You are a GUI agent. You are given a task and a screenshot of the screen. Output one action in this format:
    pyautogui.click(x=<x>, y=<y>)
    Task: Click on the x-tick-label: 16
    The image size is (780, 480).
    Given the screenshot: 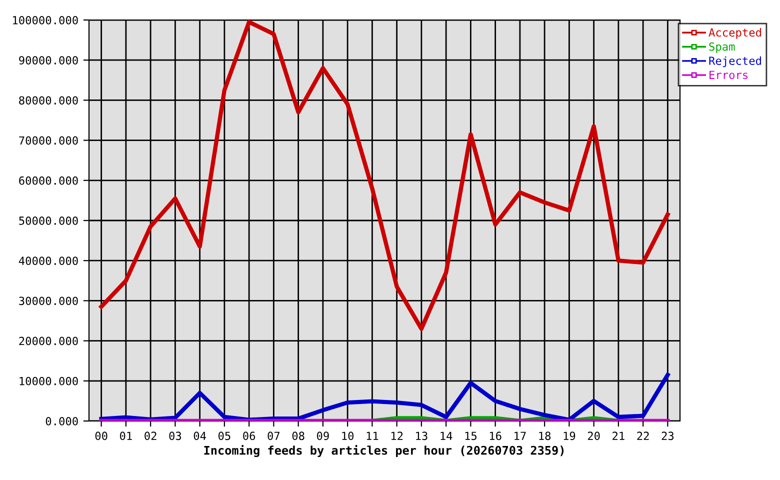 What is the action you would take?
    pyautogui.click(x=496, y=436)
    